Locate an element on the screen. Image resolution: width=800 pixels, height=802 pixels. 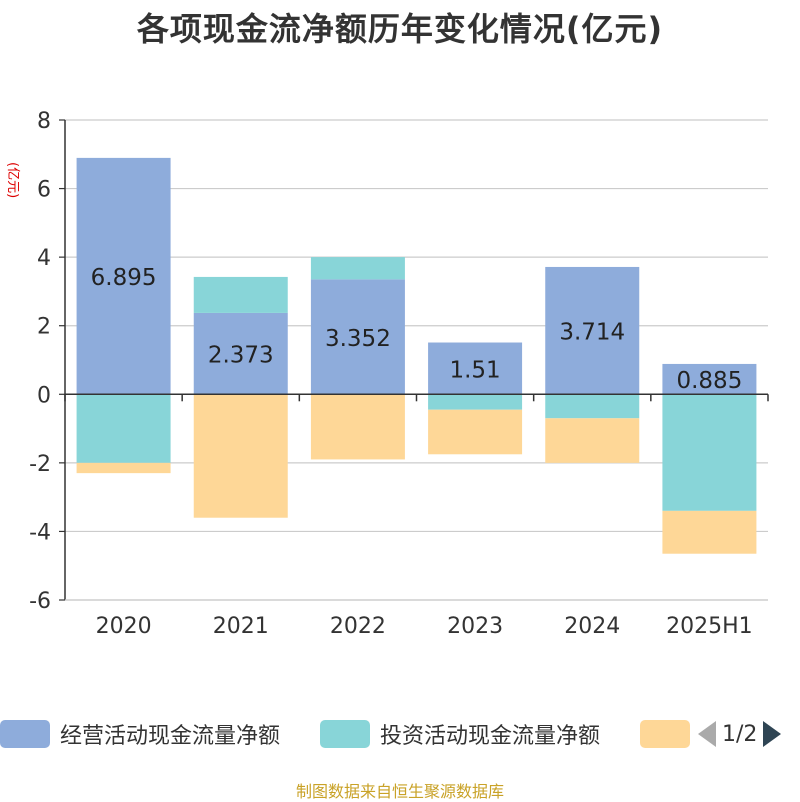
bar-2-2023 is located at coordinates (475, 432).